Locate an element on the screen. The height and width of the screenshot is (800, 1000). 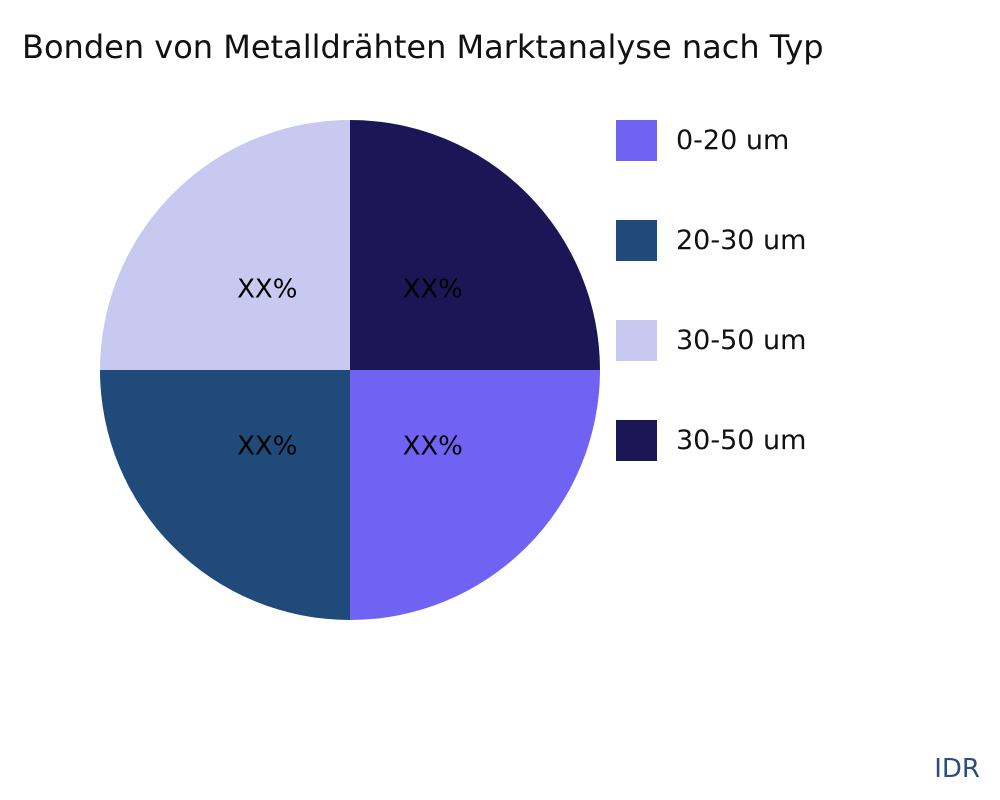
legend-label: 0-20 um is located at coordinates (733, 140).